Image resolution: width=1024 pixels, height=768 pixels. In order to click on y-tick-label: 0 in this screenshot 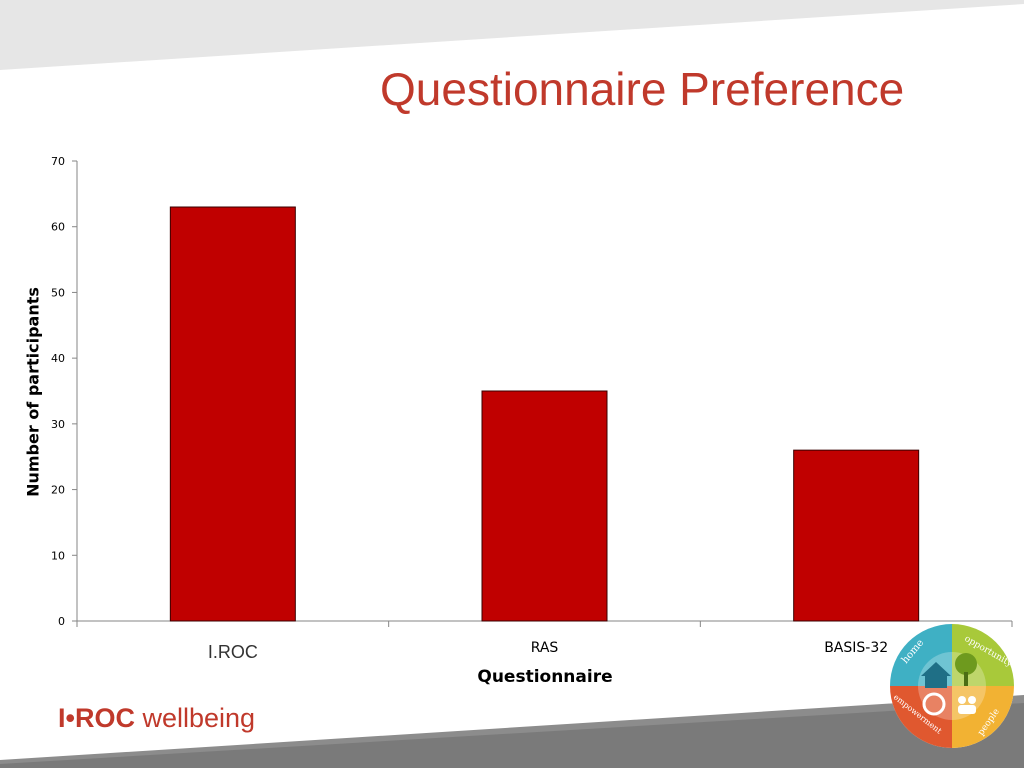, I will do `click(61, 621)`.